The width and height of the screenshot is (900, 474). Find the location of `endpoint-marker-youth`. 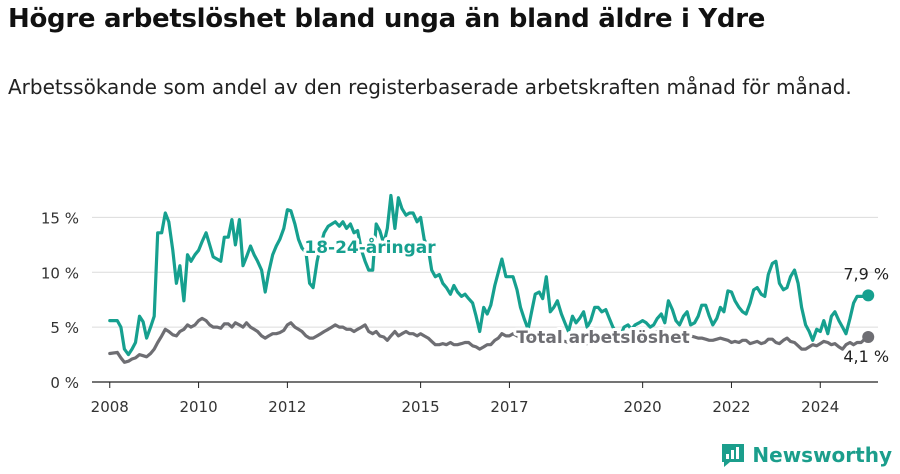

endpoint-marker-youth is located at coordinates (868, 295).